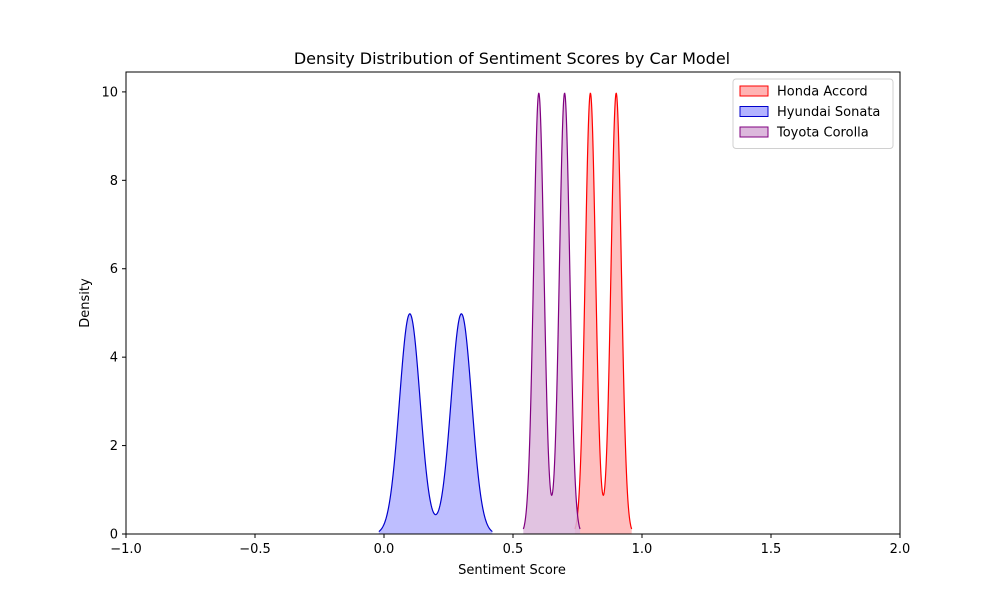  I want to click on x-axis: −1.0 −0.5 0.0 0.5 1.0 1.5 2.0, so click(510, 545).